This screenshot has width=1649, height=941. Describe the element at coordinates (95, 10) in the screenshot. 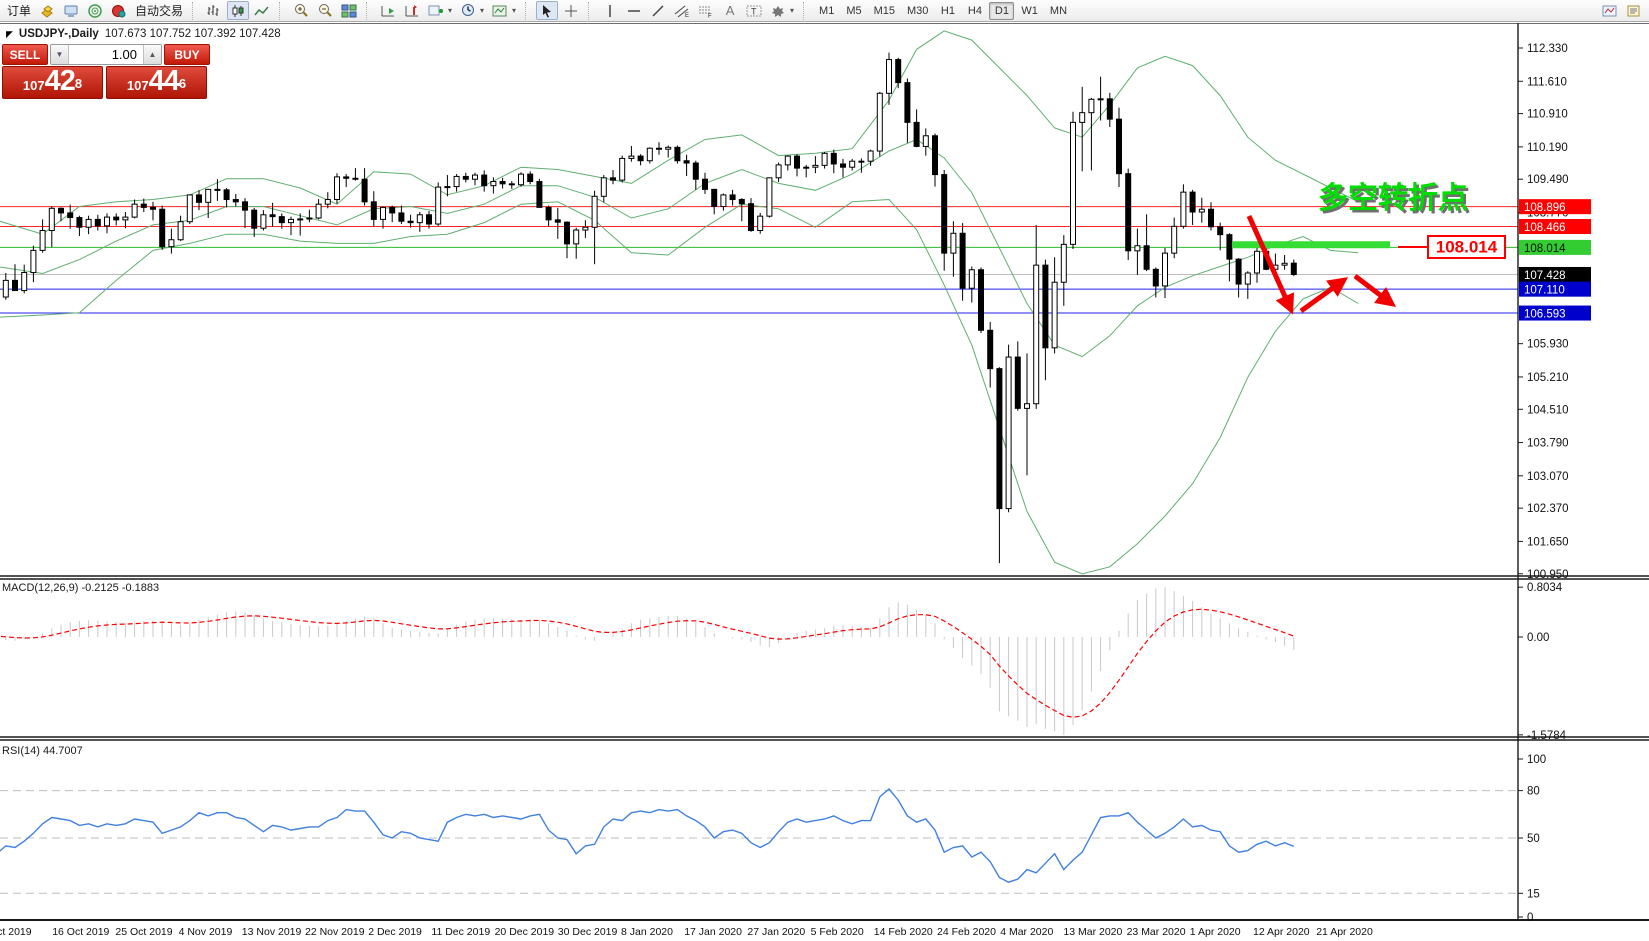

I see `radar-icon` at that location.